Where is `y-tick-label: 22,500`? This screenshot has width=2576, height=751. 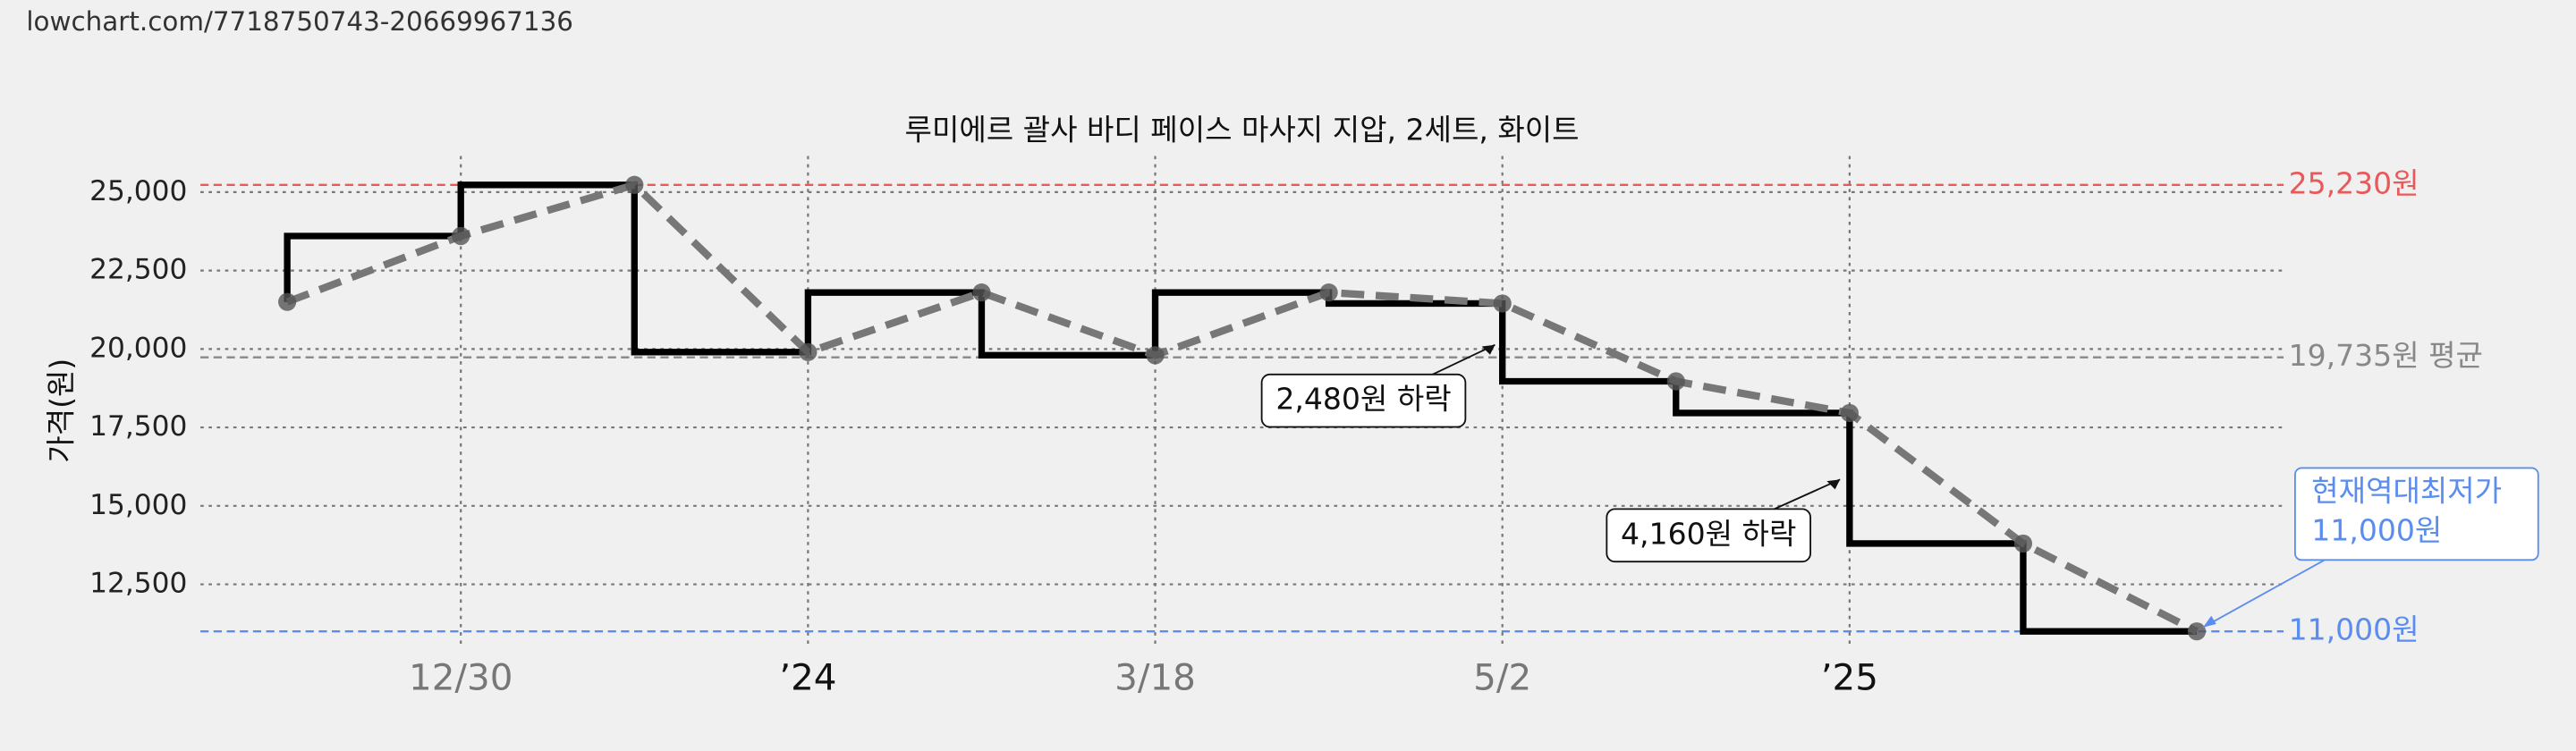 y-tick-label: 22,500 is located at coordinates (138, 270).